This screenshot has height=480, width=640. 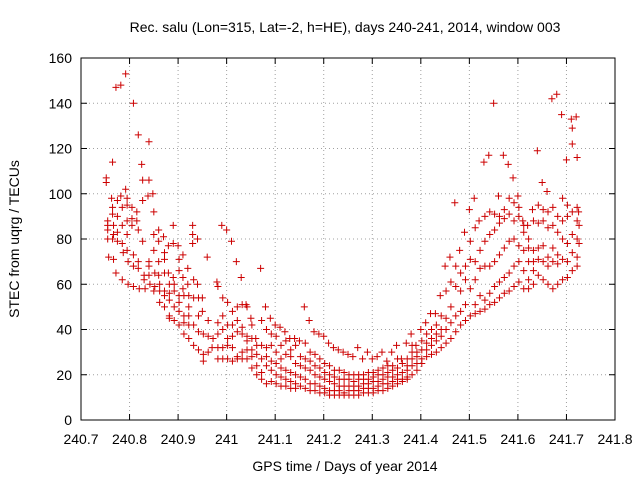 What do you see at coordinates (372, 439) in the screenshot?
I see `x-tick-label: 241.3` at bounding box center [372, 439].